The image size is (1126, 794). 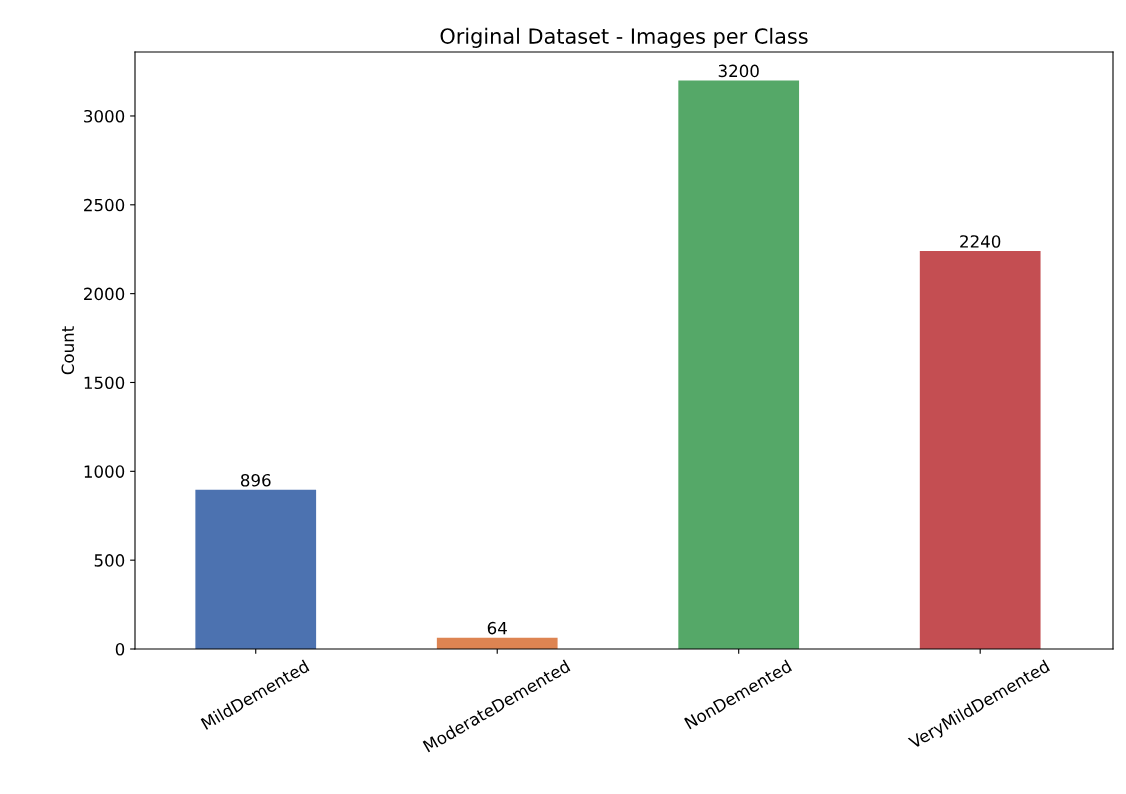 What do you see at coordinates (624, 37) in the screenshot?
I see `chart-title: Original Dataset - Images per Class` at bounding box center [624, 37].